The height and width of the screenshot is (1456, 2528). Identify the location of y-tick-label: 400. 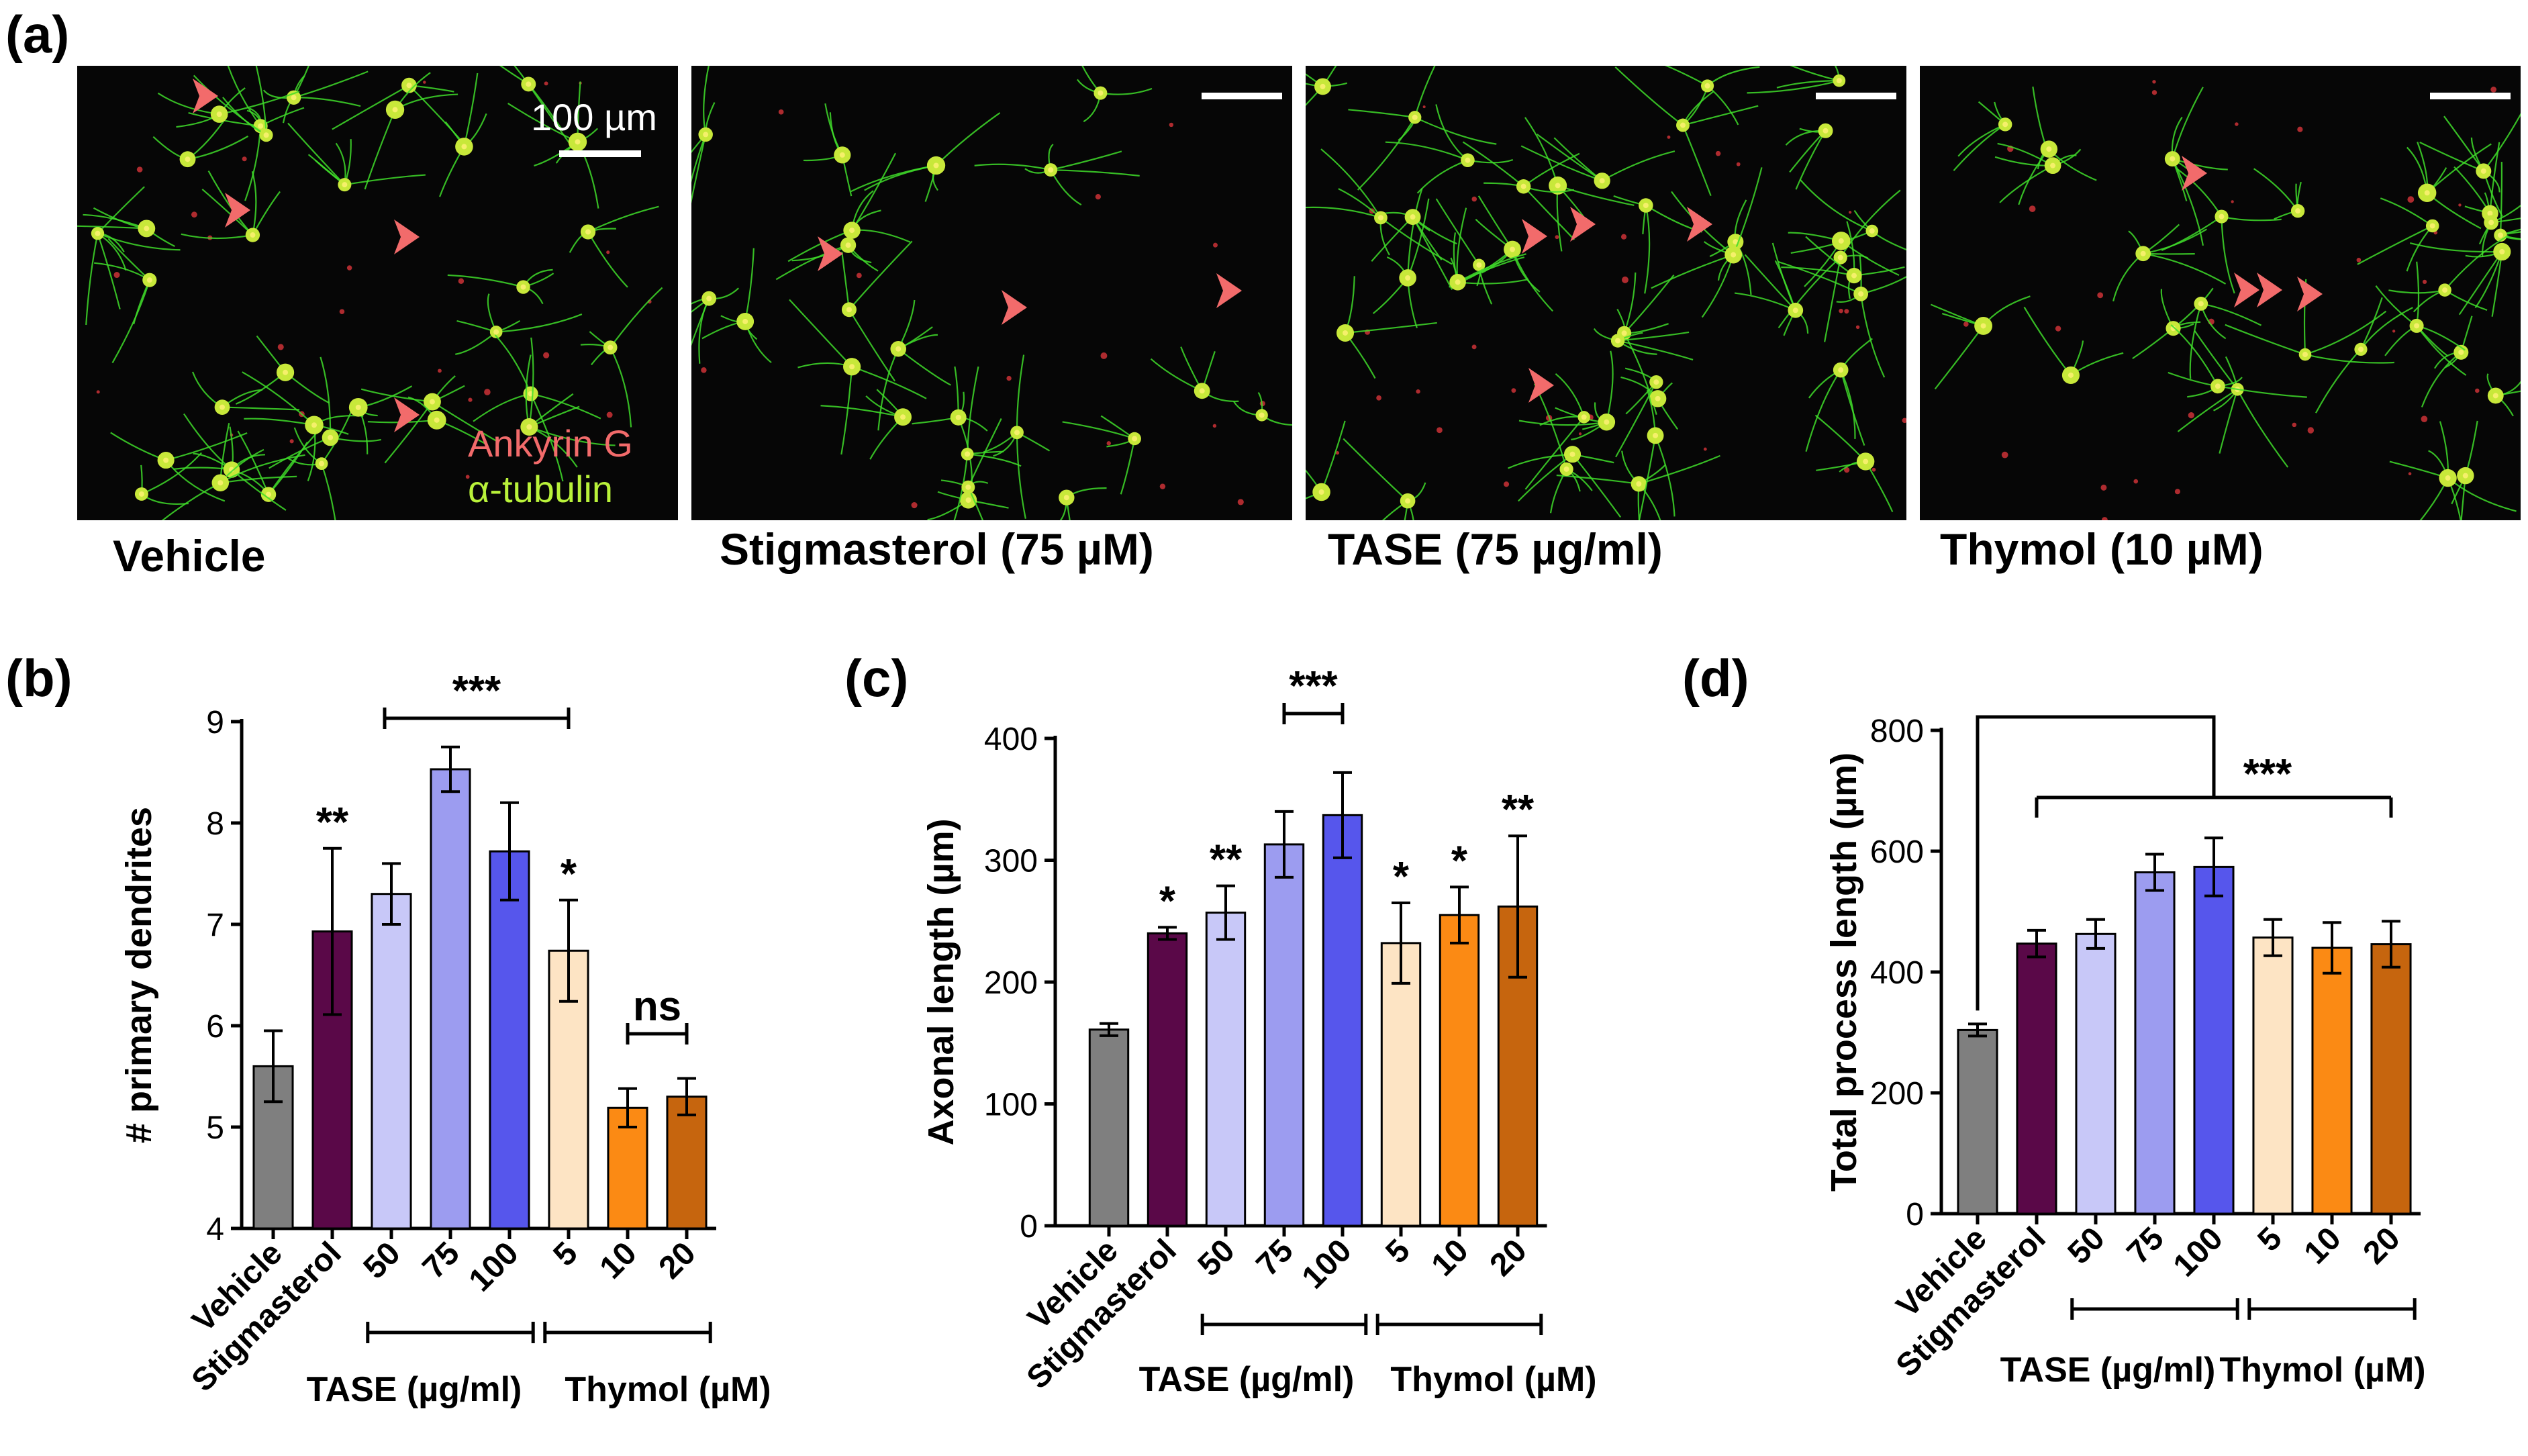
(1897, 973).